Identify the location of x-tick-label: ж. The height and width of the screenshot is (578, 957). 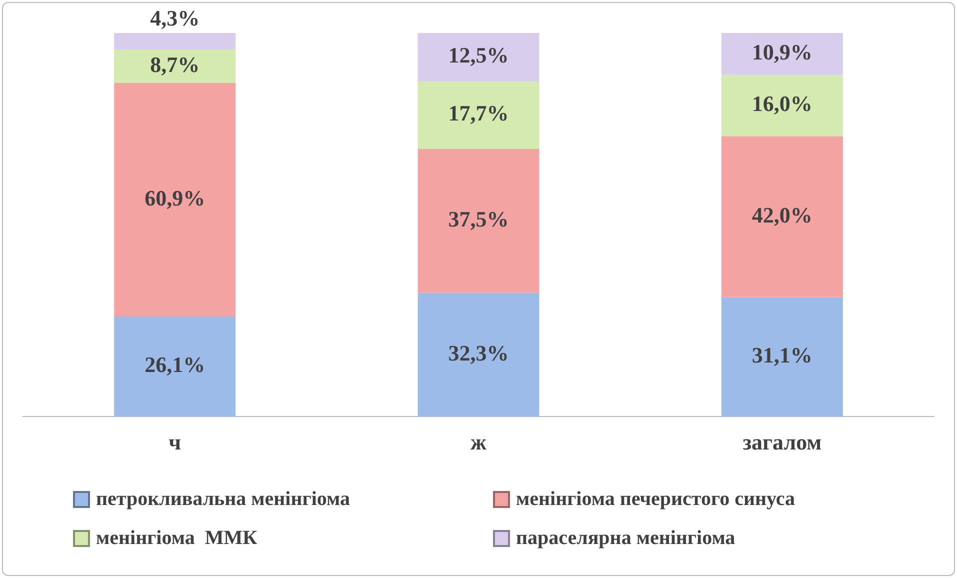
(478, 441).